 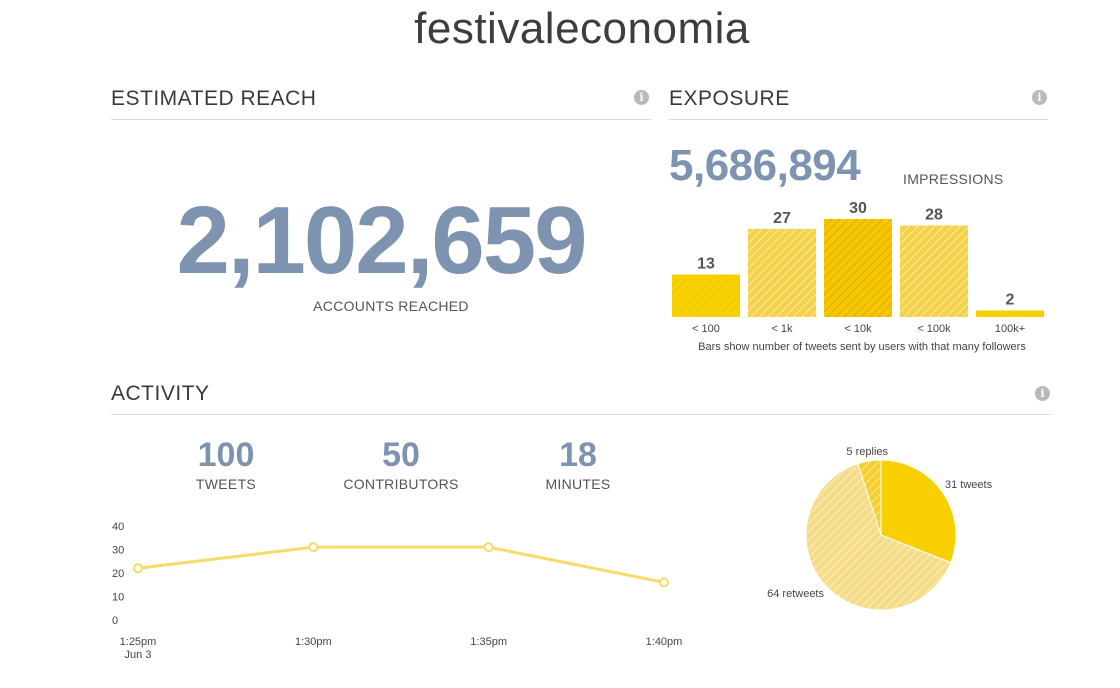 What do you see at coordinates (795, 594) in the screenshot?
I see `pie-slice-label: 64 retweets` at bounding box center [795, 594].